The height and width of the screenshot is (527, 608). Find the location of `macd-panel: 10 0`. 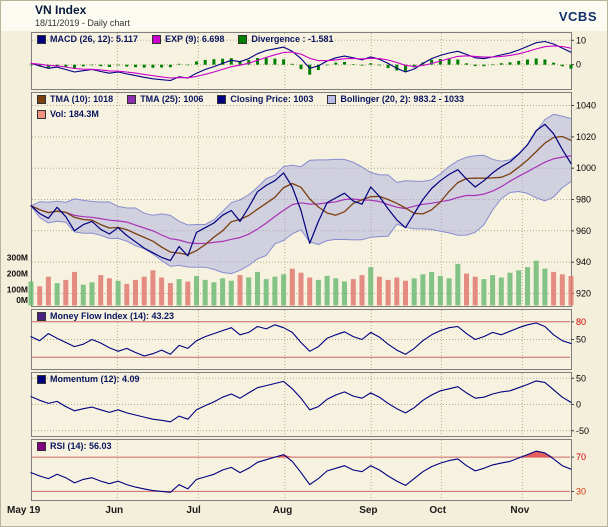

macd-panel: 10 0 is located at coordinates (307, 61).